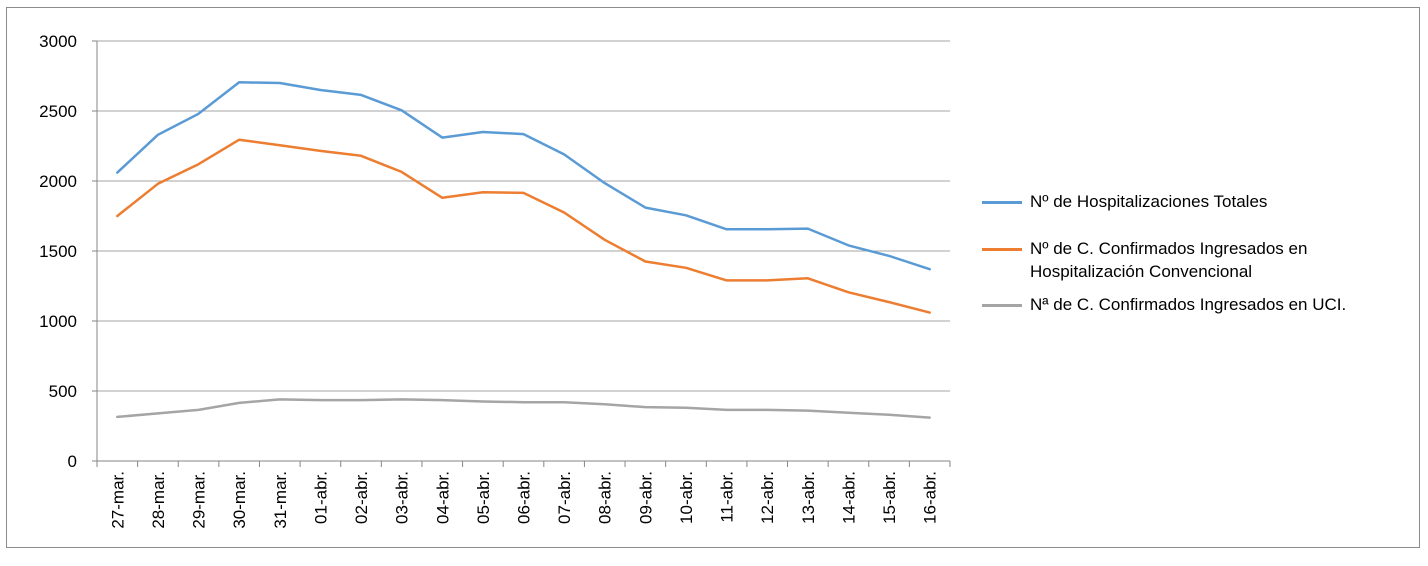 The image size is (1428, 566). What do you see at coordinates (361, 497) in the screenshot?
I see `x-tick-label: 02-abr.` at bounding box center [361, 497].